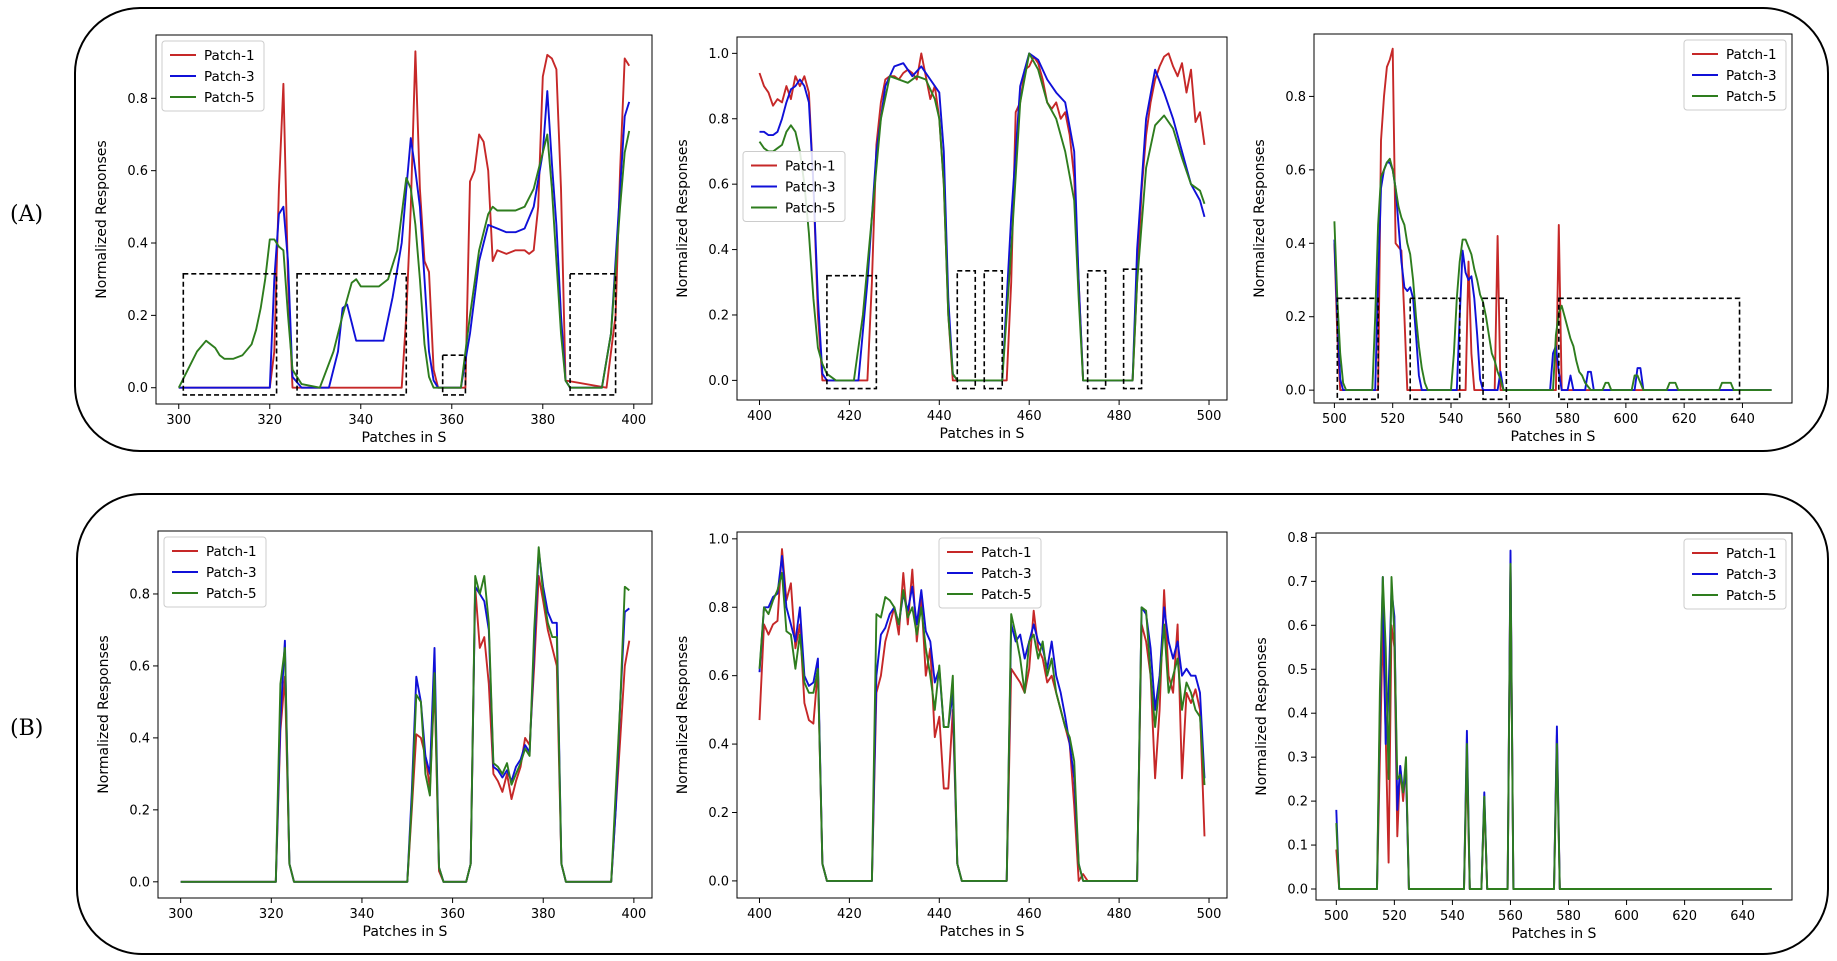 The width and height of the screenshot is (1837, 961). What do you see at coordinates (543, 914) in the screenshot?
I see `x-tick-label: 380` at bounding box center [543, 914].